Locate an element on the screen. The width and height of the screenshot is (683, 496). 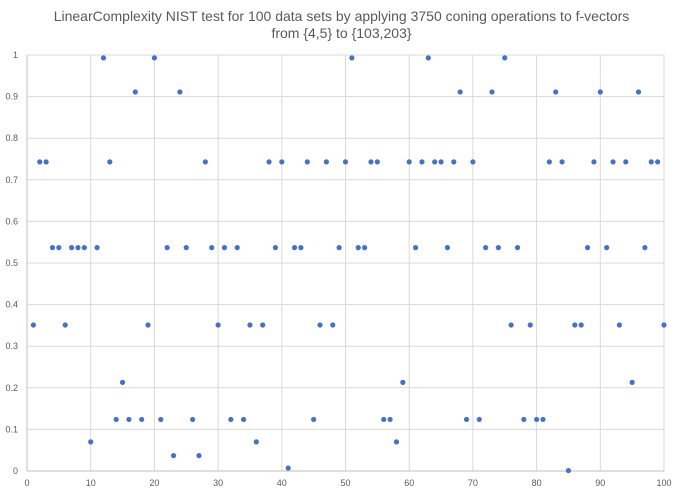
x-tick-label: 70 is located at coordinates (473, 483).